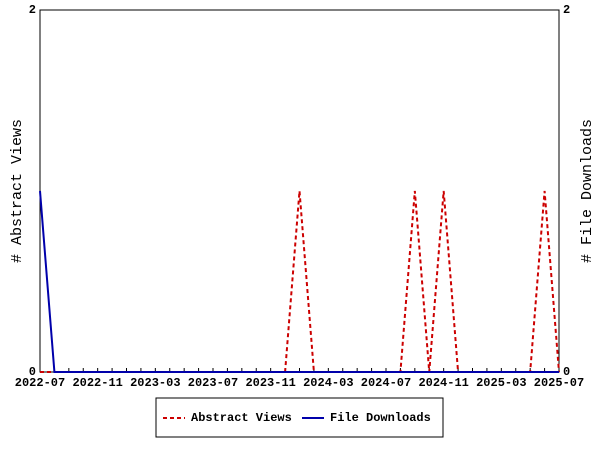  Describe the element at coordinates (587, 191) in the screenshot. I see `y2-axis-title: # File Downloads` at that location.